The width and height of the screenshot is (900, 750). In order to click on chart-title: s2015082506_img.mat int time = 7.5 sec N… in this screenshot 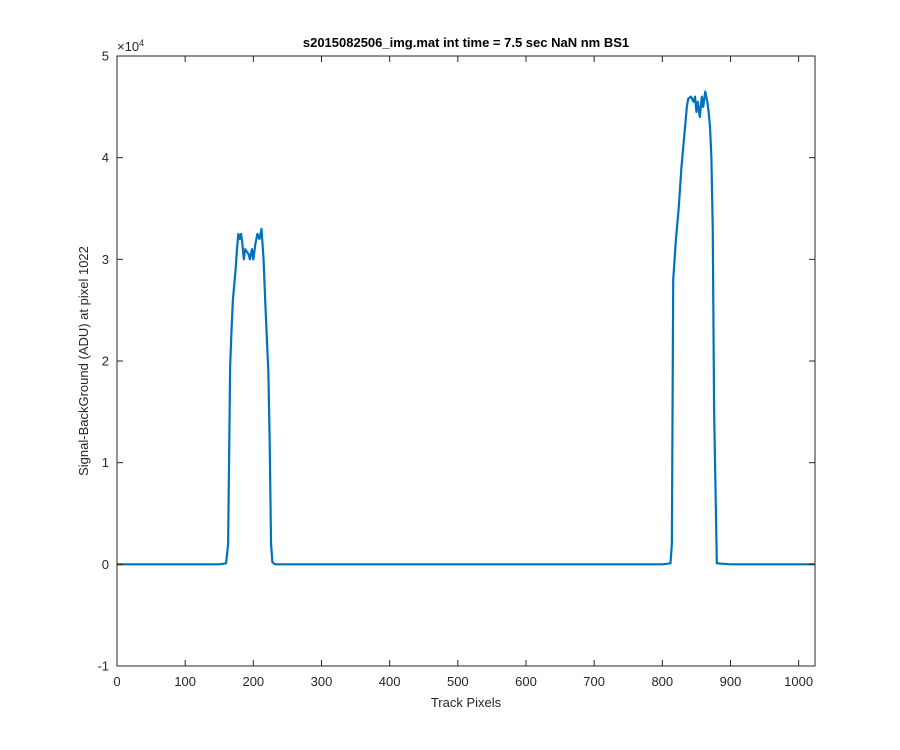, I will do `click(466, 42)`.